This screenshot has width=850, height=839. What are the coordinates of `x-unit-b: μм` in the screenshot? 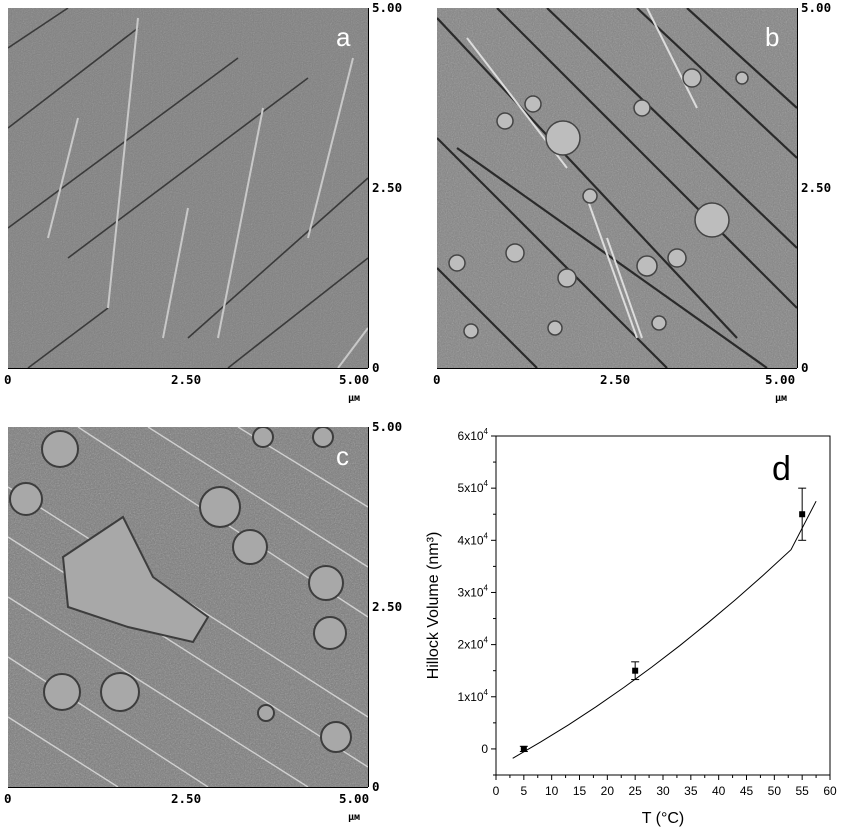 It's located at (781, 398).